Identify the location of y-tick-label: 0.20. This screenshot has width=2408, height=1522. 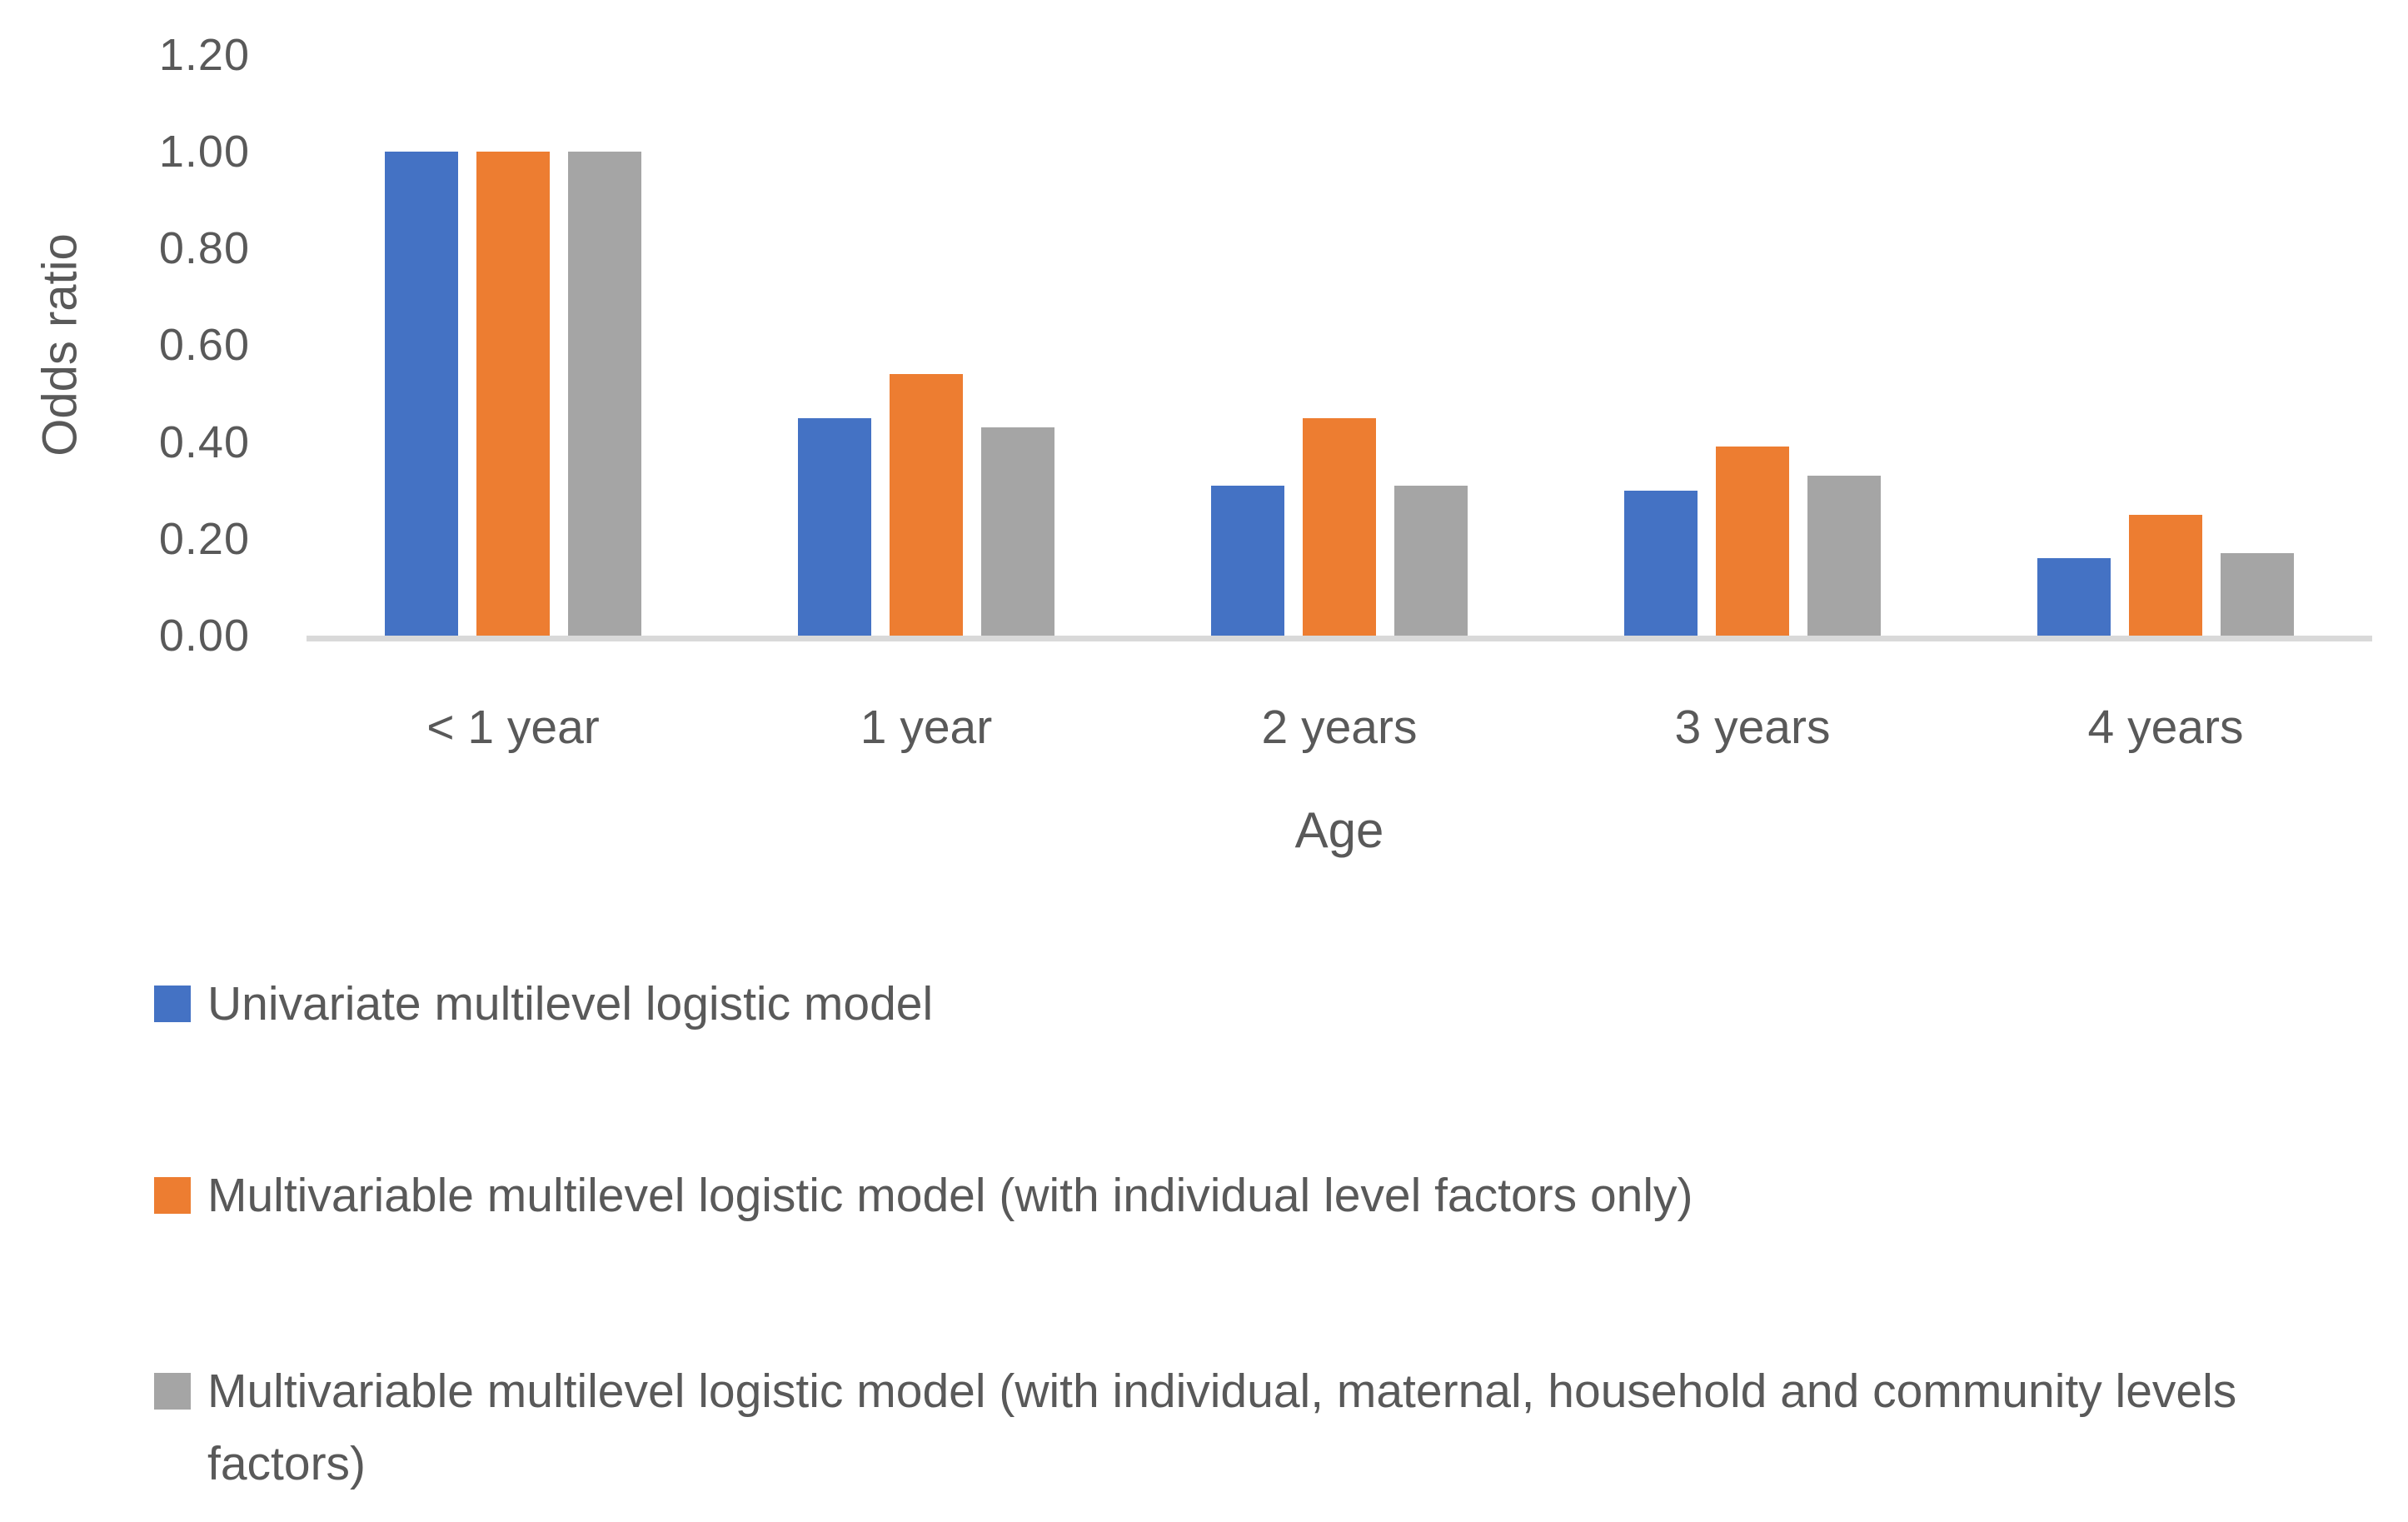
(204, 538).